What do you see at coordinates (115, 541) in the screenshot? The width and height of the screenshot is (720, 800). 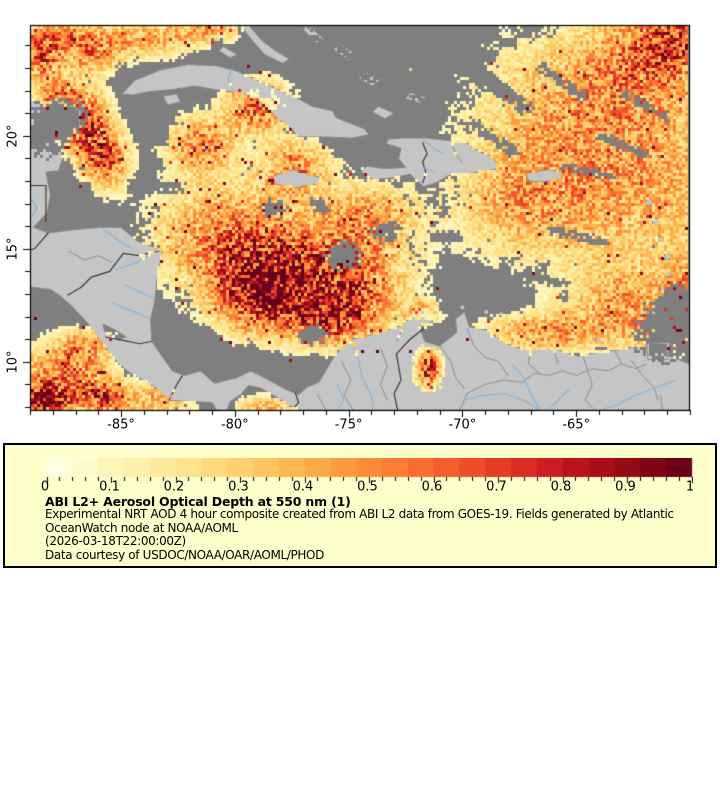 I see `legend-timestamp: (2026-03-18T22:00:00Z)` at bounding box center [115, 541].